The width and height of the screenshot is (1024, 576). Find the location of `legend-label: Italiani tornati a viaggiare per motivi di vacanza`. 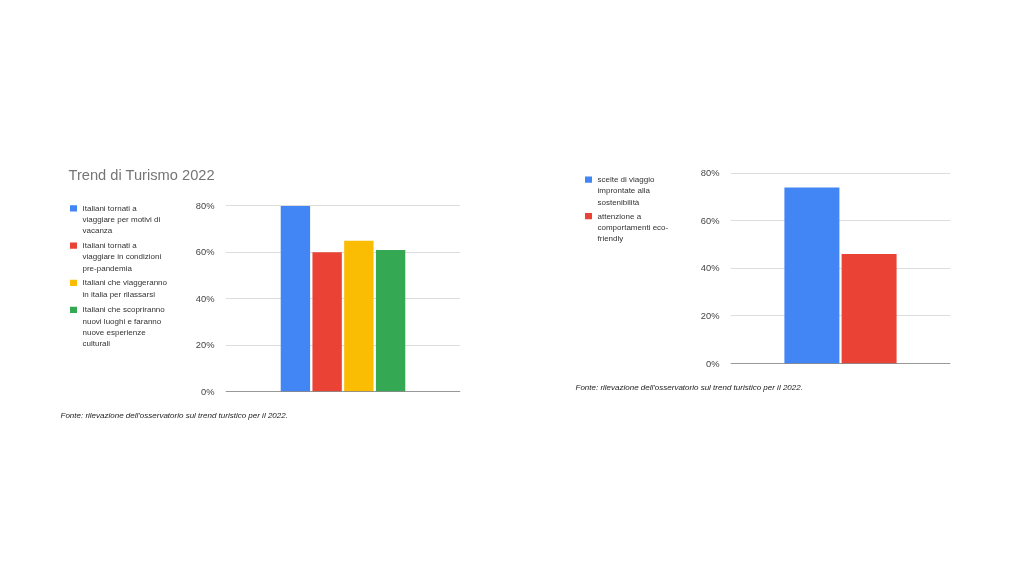

legend-label: Italiani tornati a viaggiare per motivi di vacanza is located at coordinates (121, 219).